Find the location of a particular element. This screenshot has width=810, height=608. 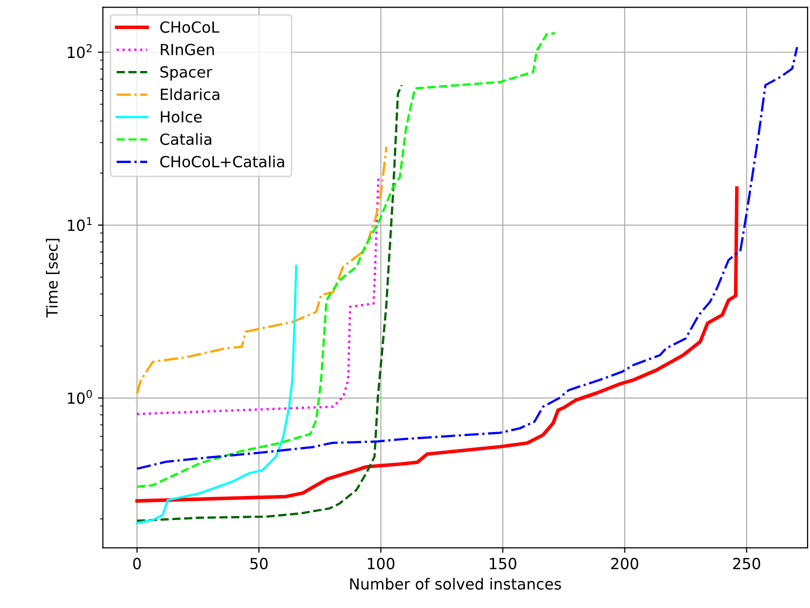

legend-label: Spacer is located at coordinates (186, 73).